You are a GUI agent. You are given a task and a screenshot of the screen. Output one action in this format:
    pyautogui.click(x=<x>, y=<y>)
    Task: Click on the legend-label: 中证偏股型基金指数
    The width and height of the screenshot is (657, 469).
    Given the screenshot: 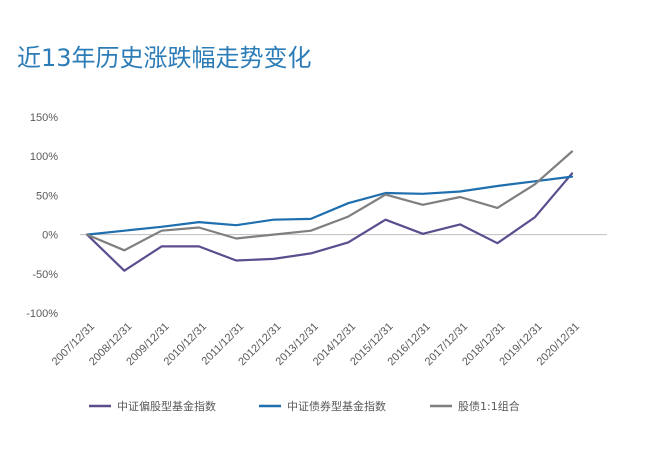 What is the action you would take?
    pyautogui.click(x=166, y=406)
    